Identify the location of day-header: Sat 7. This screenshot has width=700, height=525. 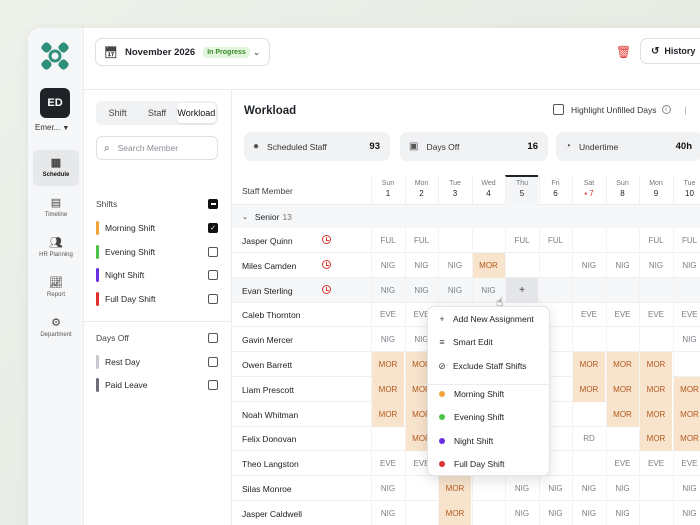
(588, 190).